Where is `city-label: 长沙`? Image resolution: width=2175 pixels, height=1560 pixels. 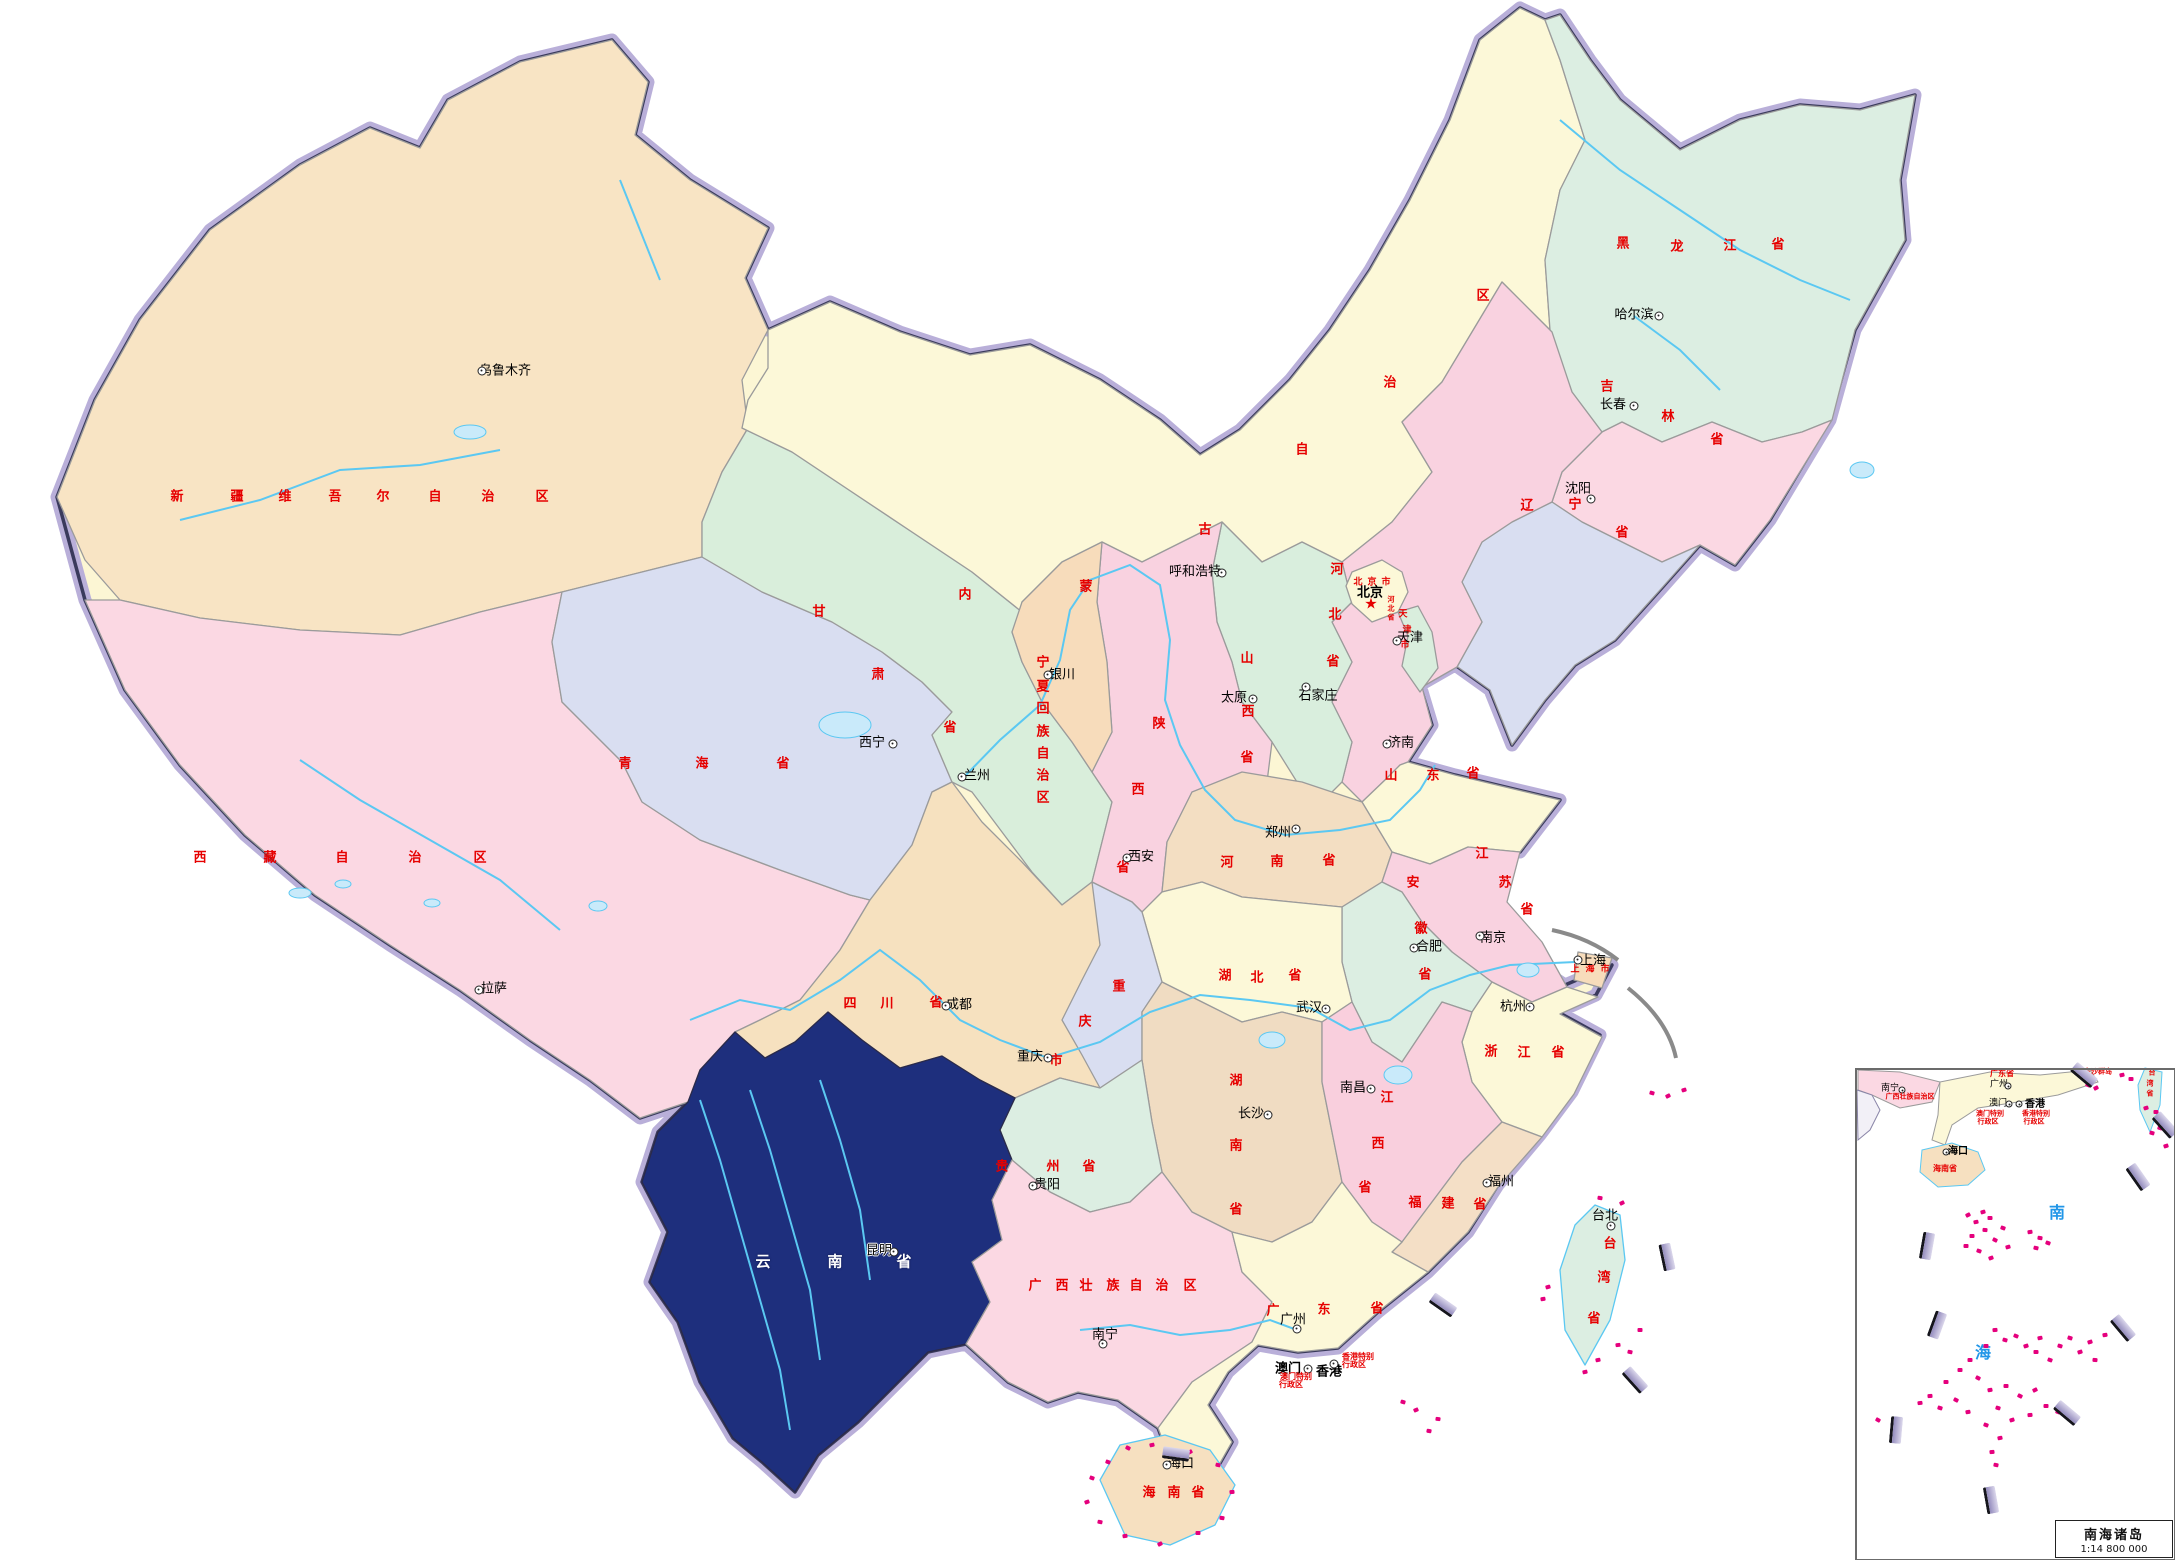 city-label: 长沙 is located at coordinates (1251, 1114).